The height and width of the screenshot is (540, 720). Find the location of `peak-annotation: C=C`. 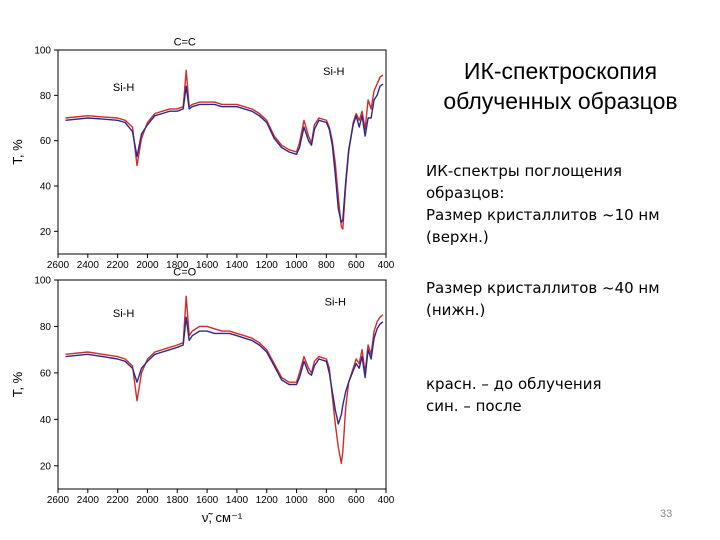

peak-annotation: C=C is located at coordinates (185, 42).